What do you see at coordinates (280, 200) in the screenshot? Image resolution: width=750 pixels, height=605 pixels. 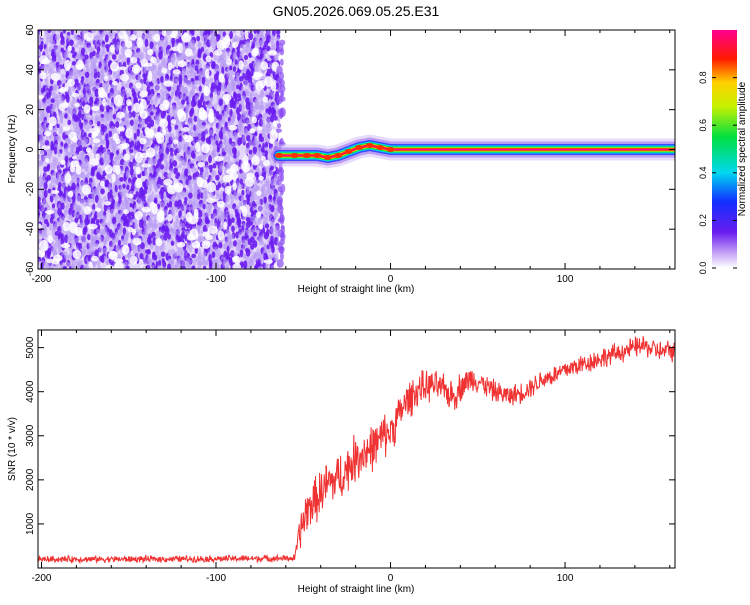 I see `noise-edge` at bounding box center [280, 200].